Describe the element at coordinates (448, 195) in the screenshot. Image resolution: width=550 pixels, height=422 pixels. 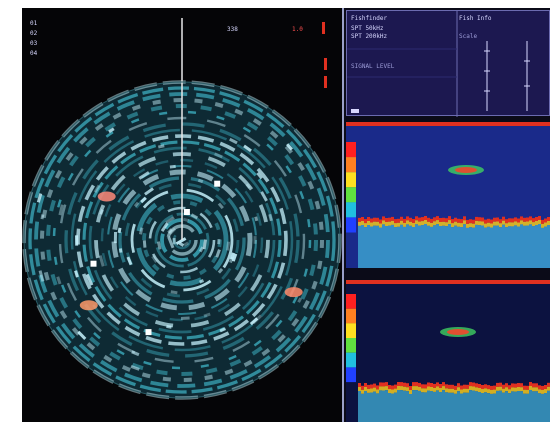
I see `echogram-upper` at that location.